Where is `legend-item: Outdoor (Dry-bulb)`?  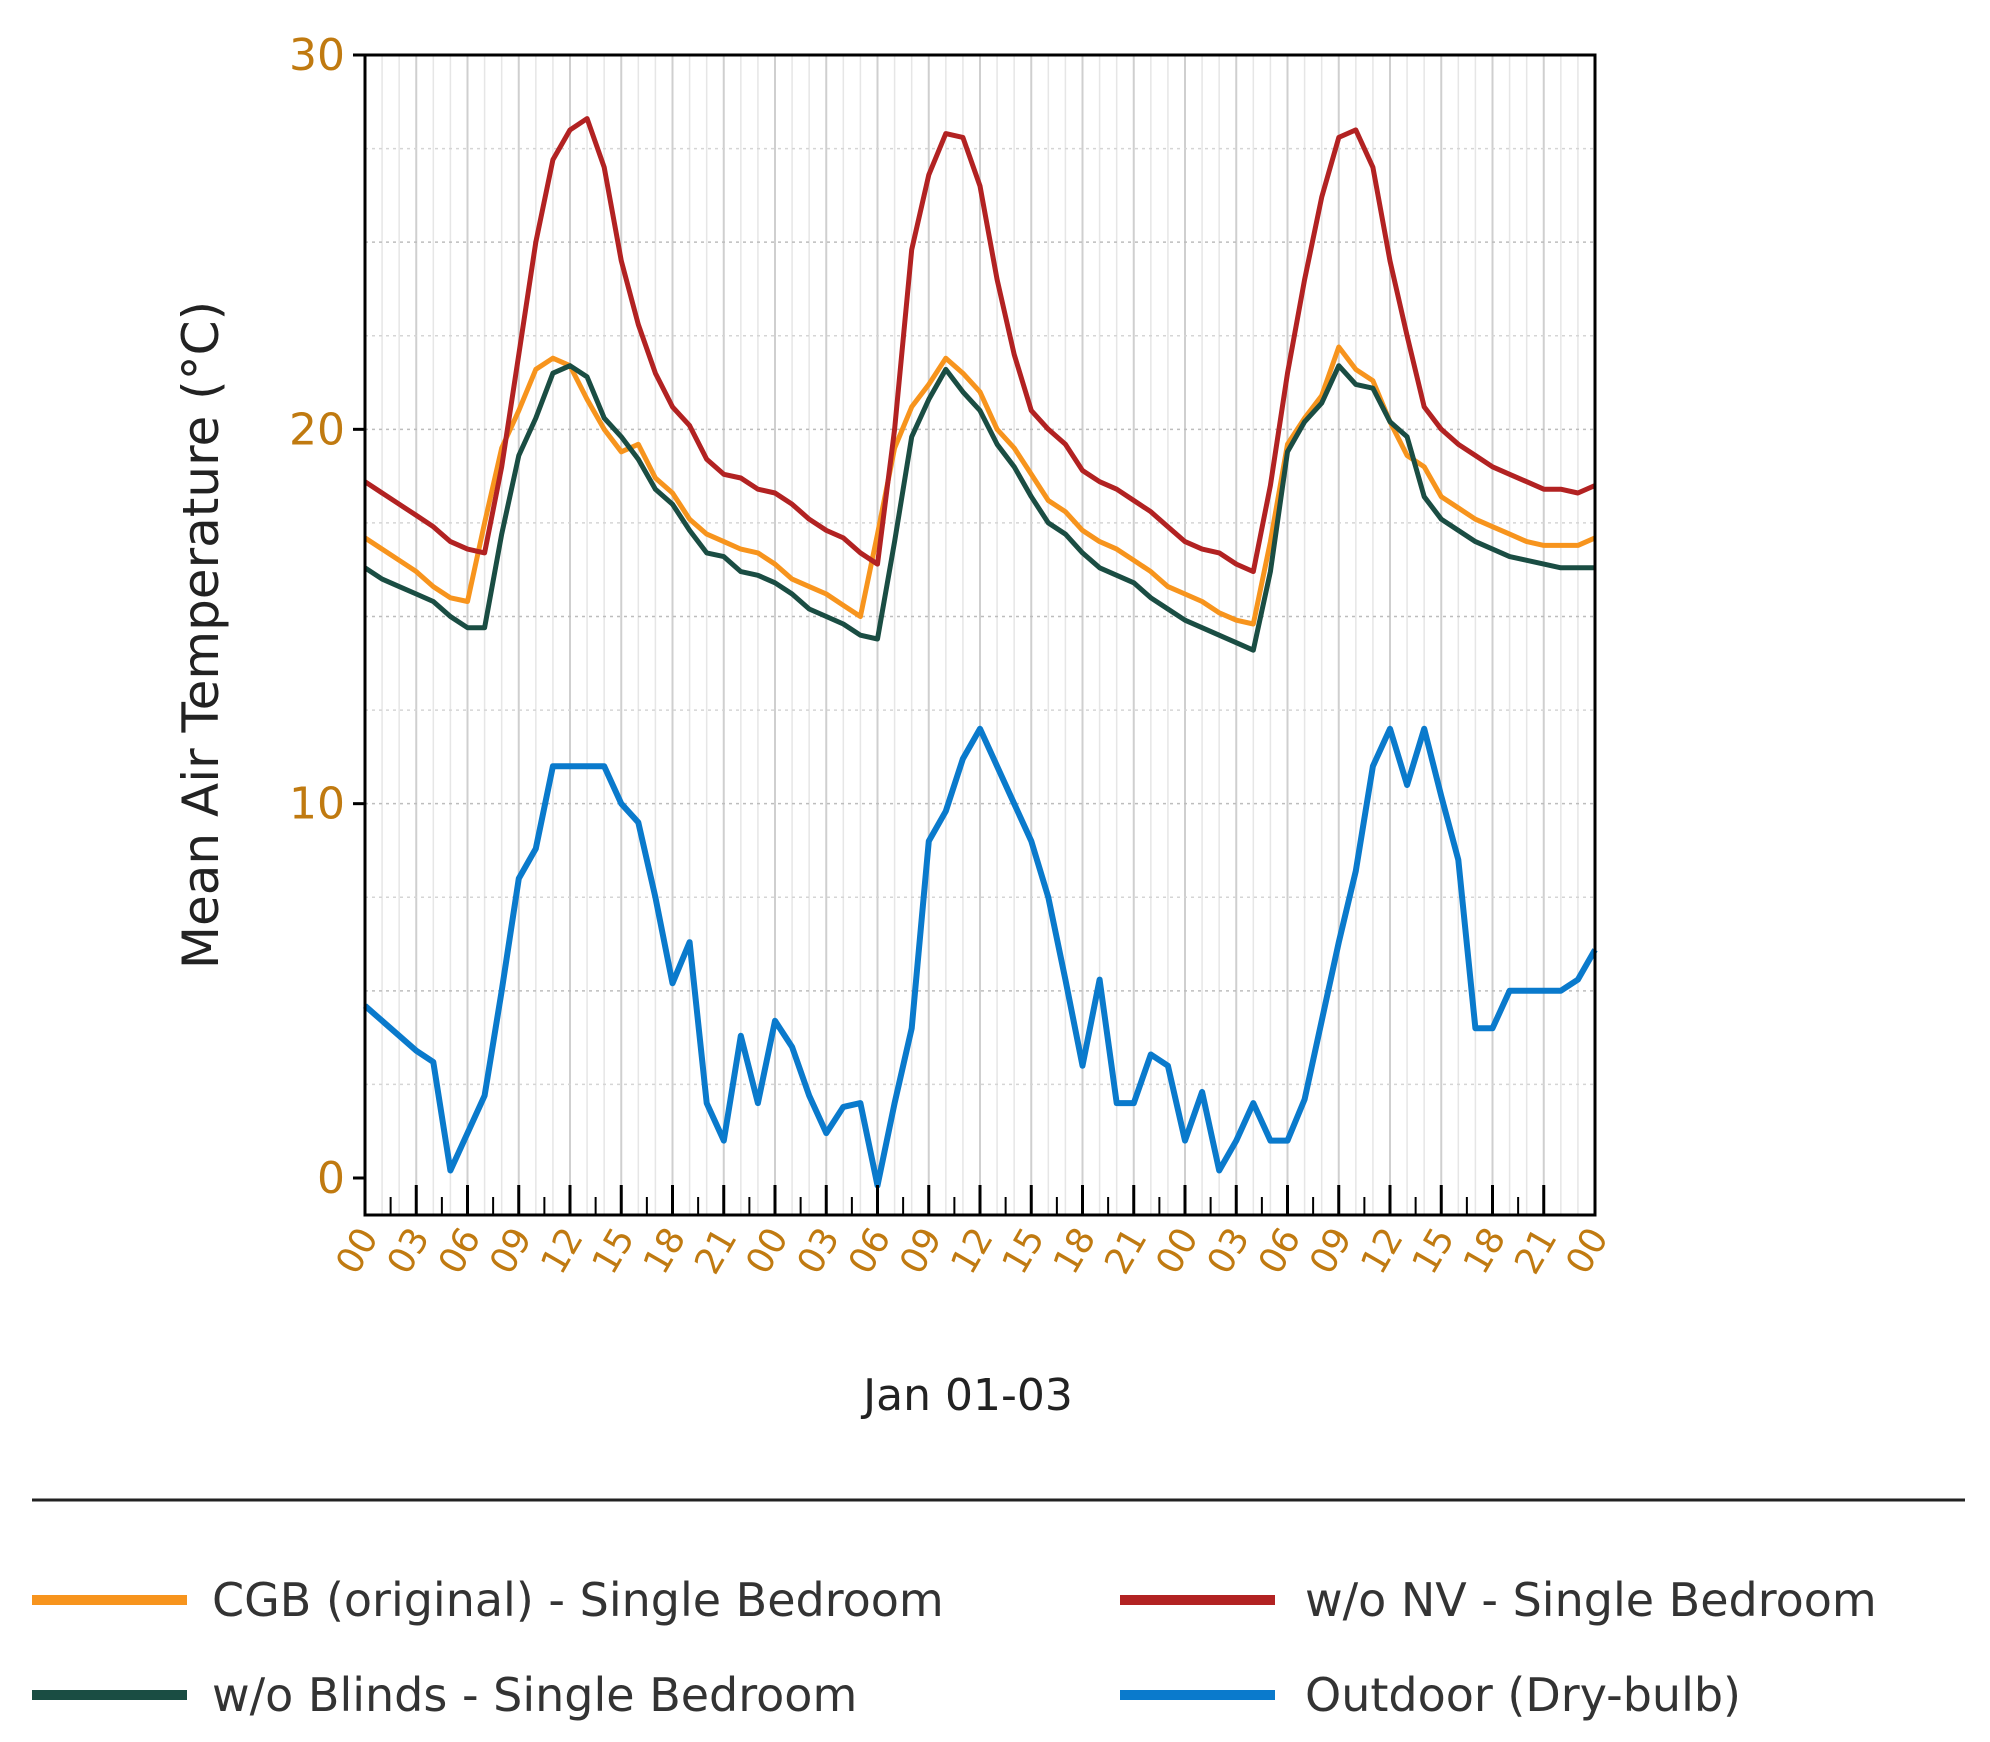
legend-item: Outdoor (Dry-bulb) is located at coordinates (1430, 1695).